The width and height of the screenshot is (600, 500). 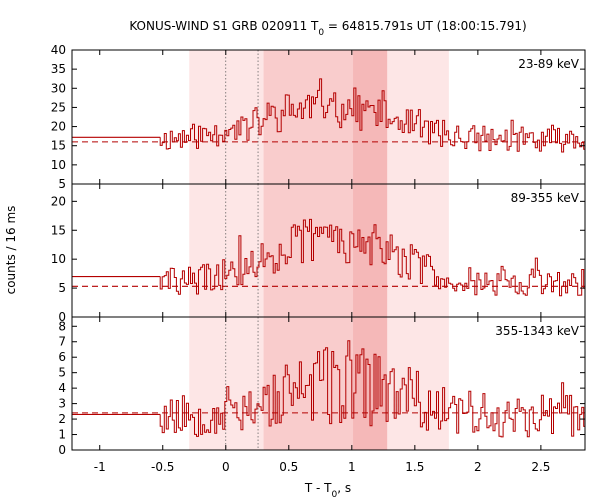 What do you see at coordinates (162, 467) in the screenshot?
I see `x-tick-label-1: -0.5` at bounding box center [162, 467].